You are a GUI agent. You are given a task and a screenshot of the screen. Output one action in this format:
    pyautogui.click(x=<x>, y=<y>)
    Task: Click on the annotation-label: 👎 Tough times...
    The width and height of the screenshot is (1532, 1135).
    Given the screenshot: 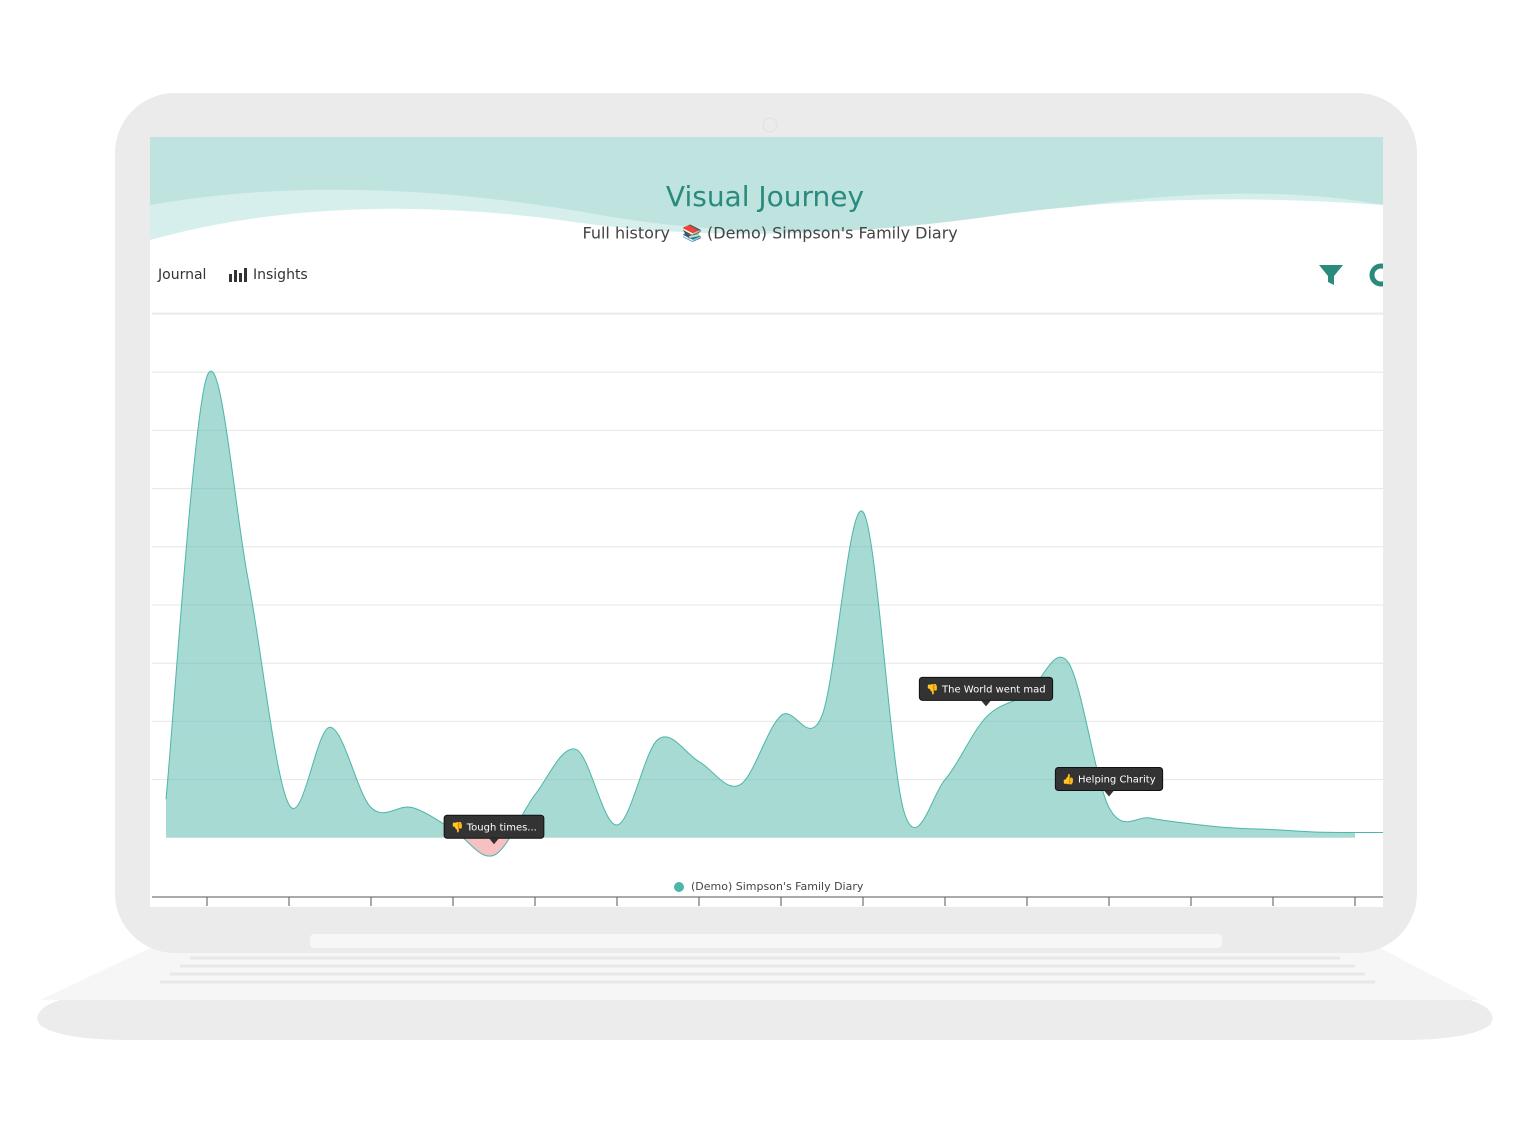 What is the action you would take?
    pyautogui.click(x=494, y=827)
    